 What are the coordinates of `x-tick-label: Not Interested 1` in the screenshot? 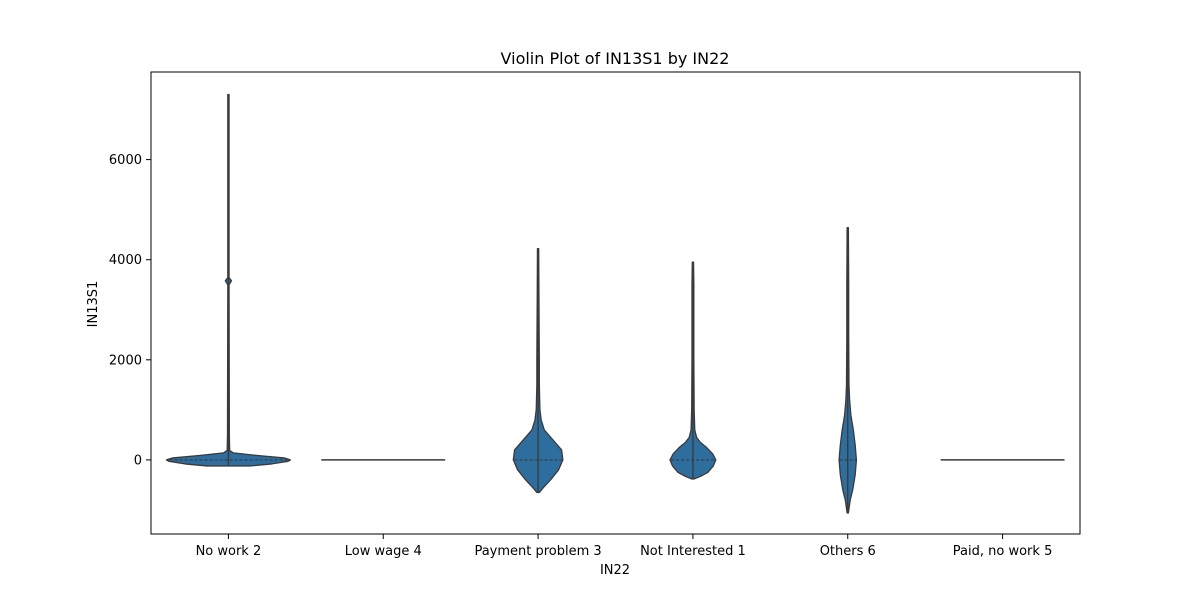 It's located at (693, 551).